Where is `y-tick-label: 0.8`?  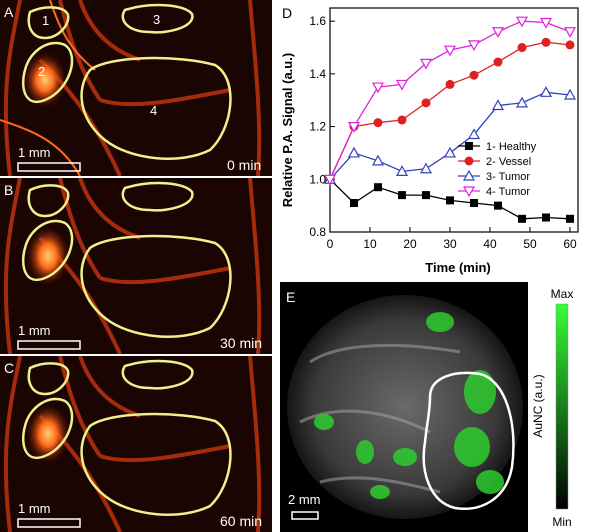
y-tick-label: 0.8 is located at coordinates (317, 232).